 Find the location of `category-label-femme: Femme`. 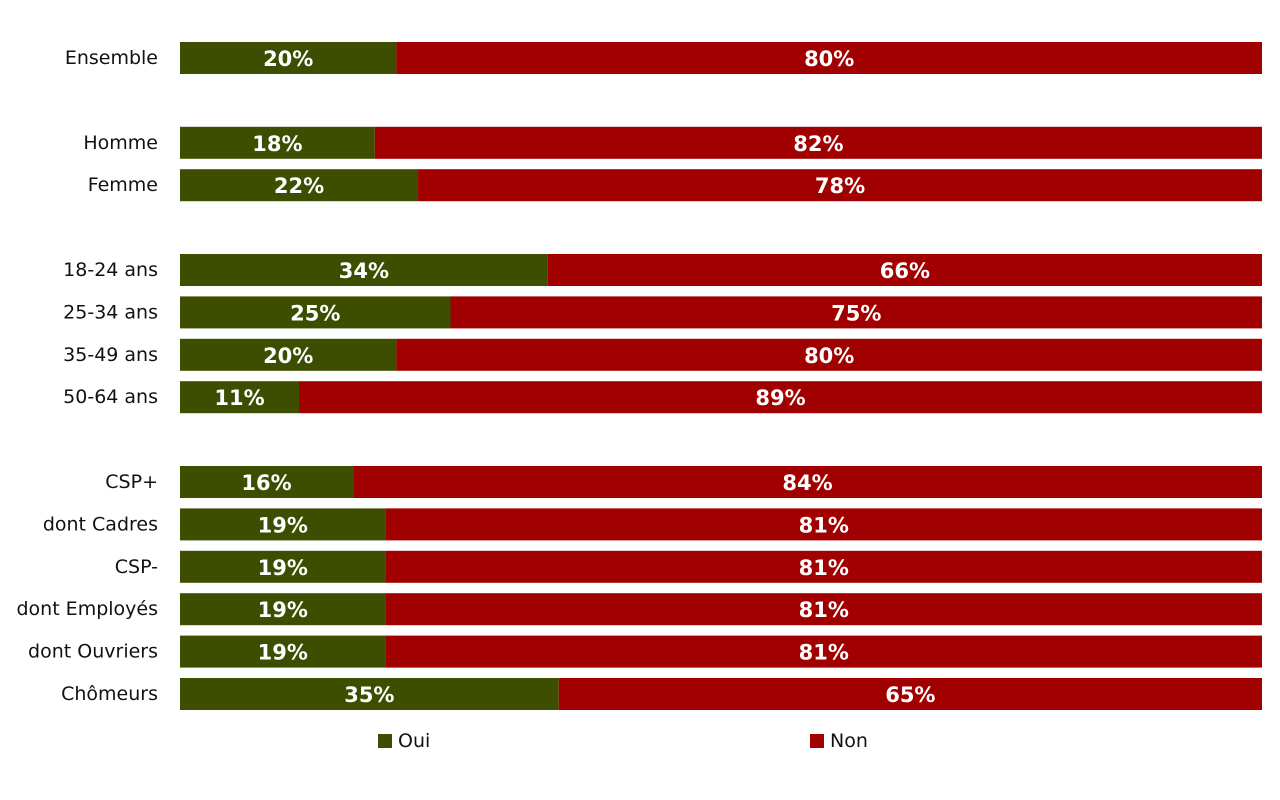

category-label-femme: Femme is located at coordinates (123, 185).